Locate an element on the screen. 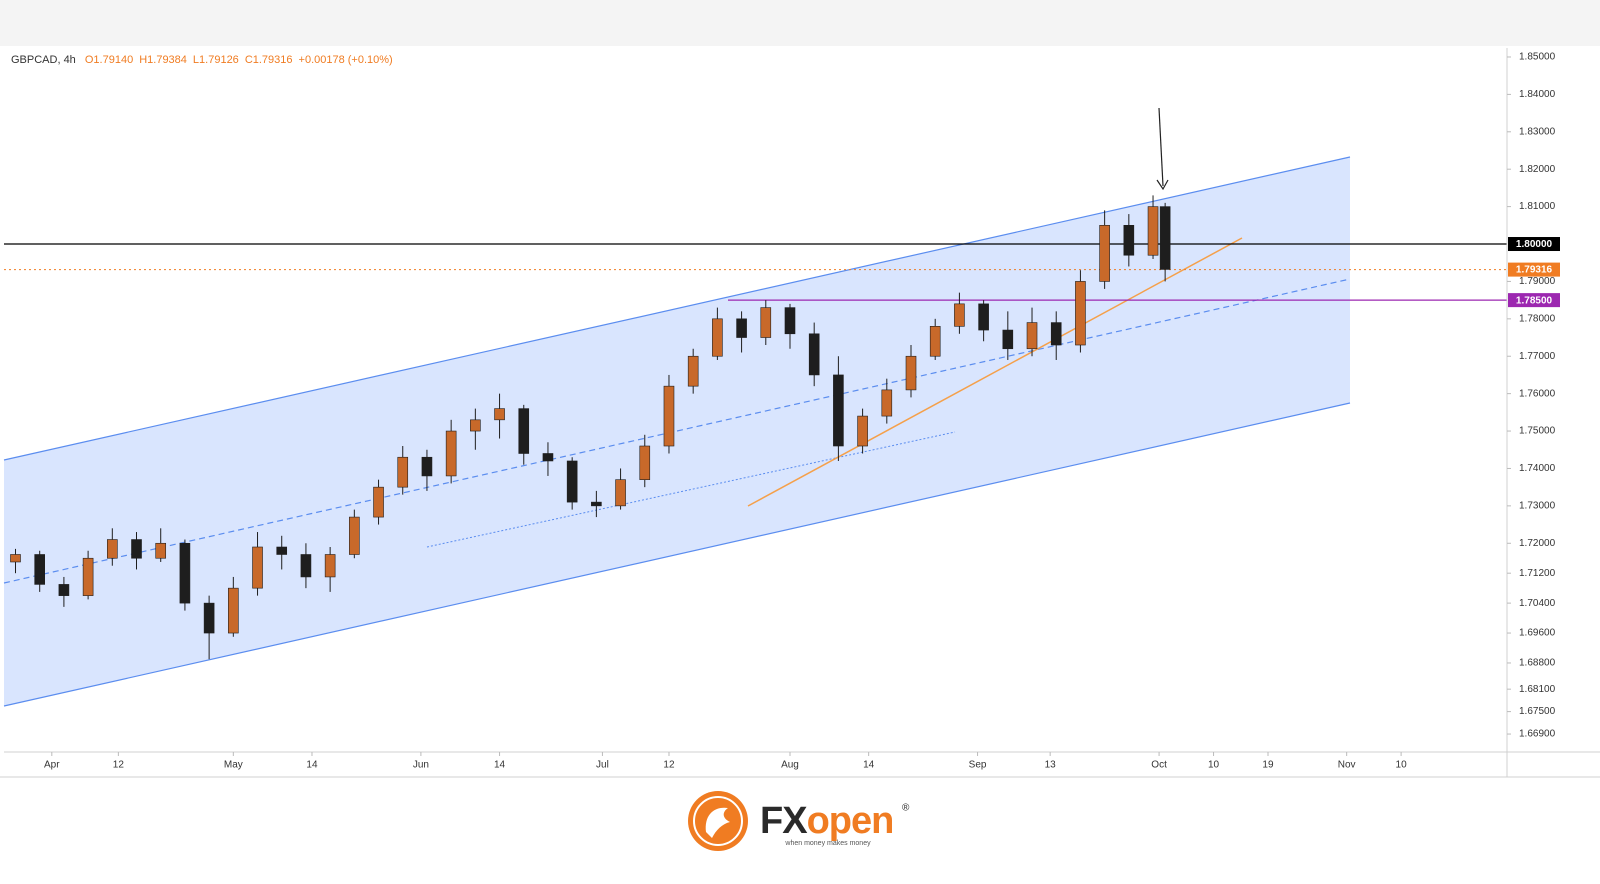  legend-value: H1.79384 is located at coordinates (163, 60).